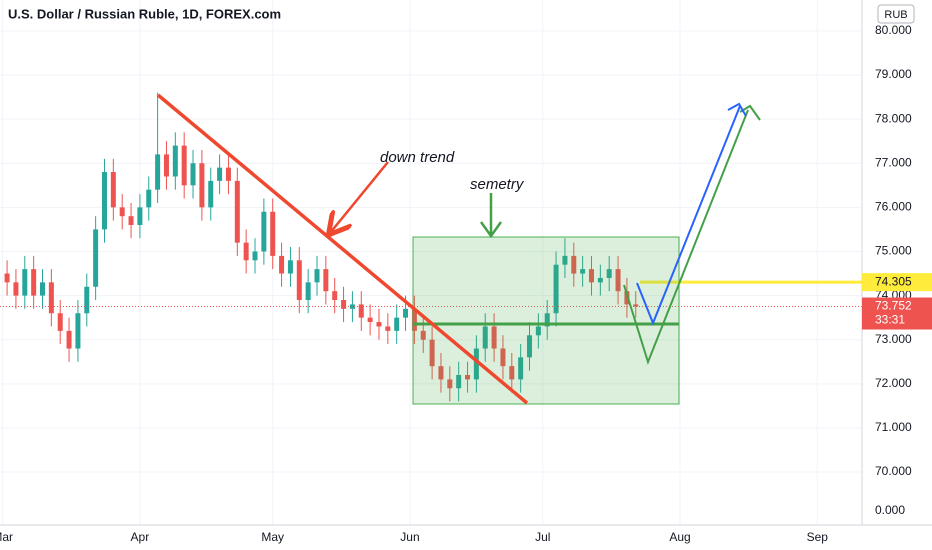 This screenshot has width=932, height=550. Describe the element at coordinates (893, 383) in the screenshot. I see `y-tick-label: 72.000` at that location.